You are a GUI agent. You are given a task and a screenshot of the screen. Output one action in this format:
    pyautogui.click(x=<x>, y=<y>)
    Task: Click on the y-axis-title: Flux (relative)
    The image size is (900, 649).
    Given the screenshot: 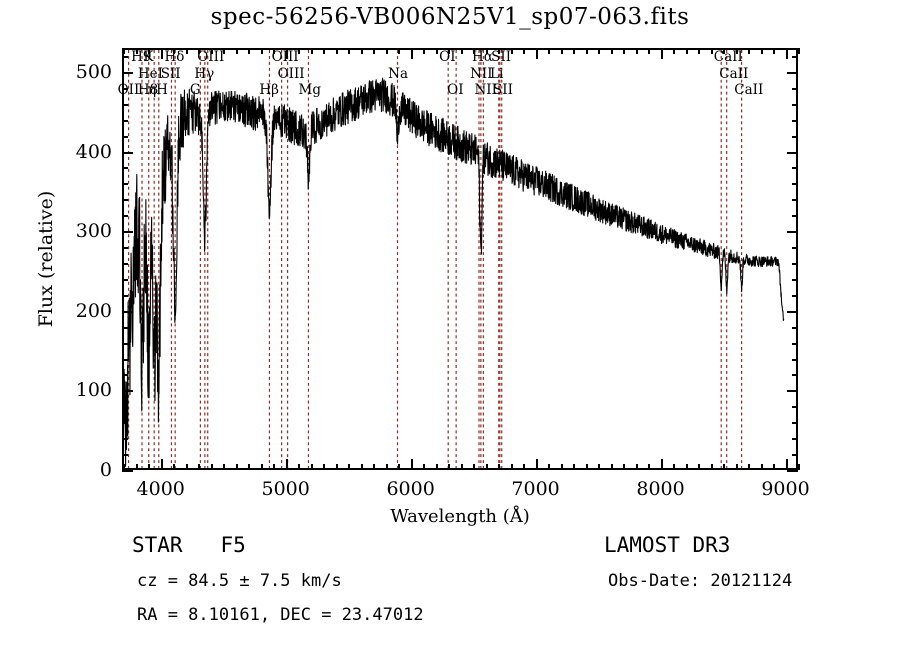 What is the action you would take?
    pyautogui.click(x=46, y=259)
    